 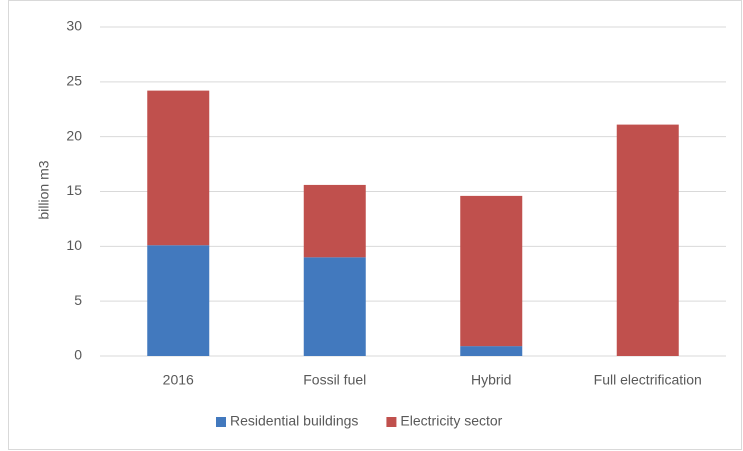 What do you see at coordinates (74, 26) in the screenshot?
I see `y-tick-label: 30` at bounding box center [74, 26].